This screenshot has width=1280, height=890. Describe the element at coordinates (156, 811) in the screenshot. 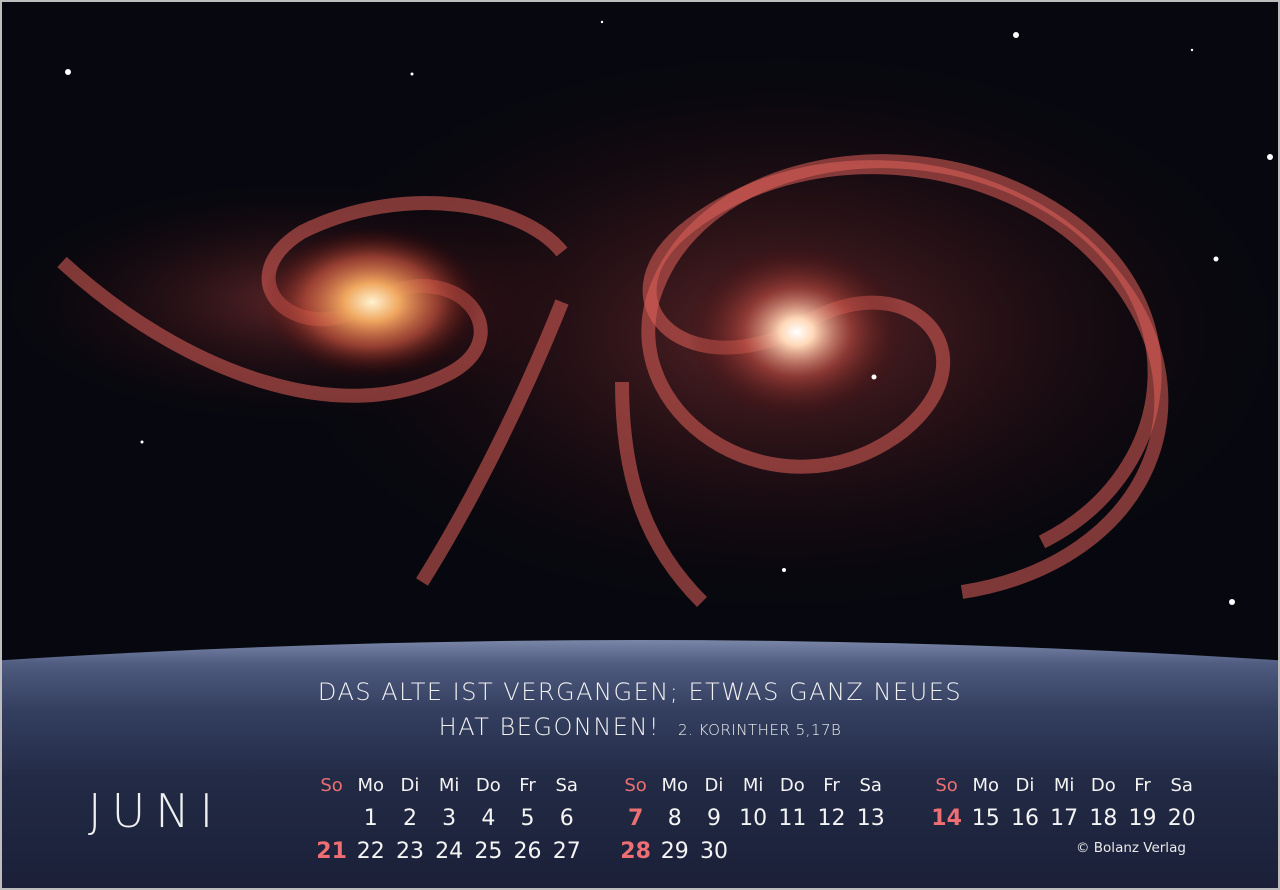

I see `month-name: JUNI` at that location.